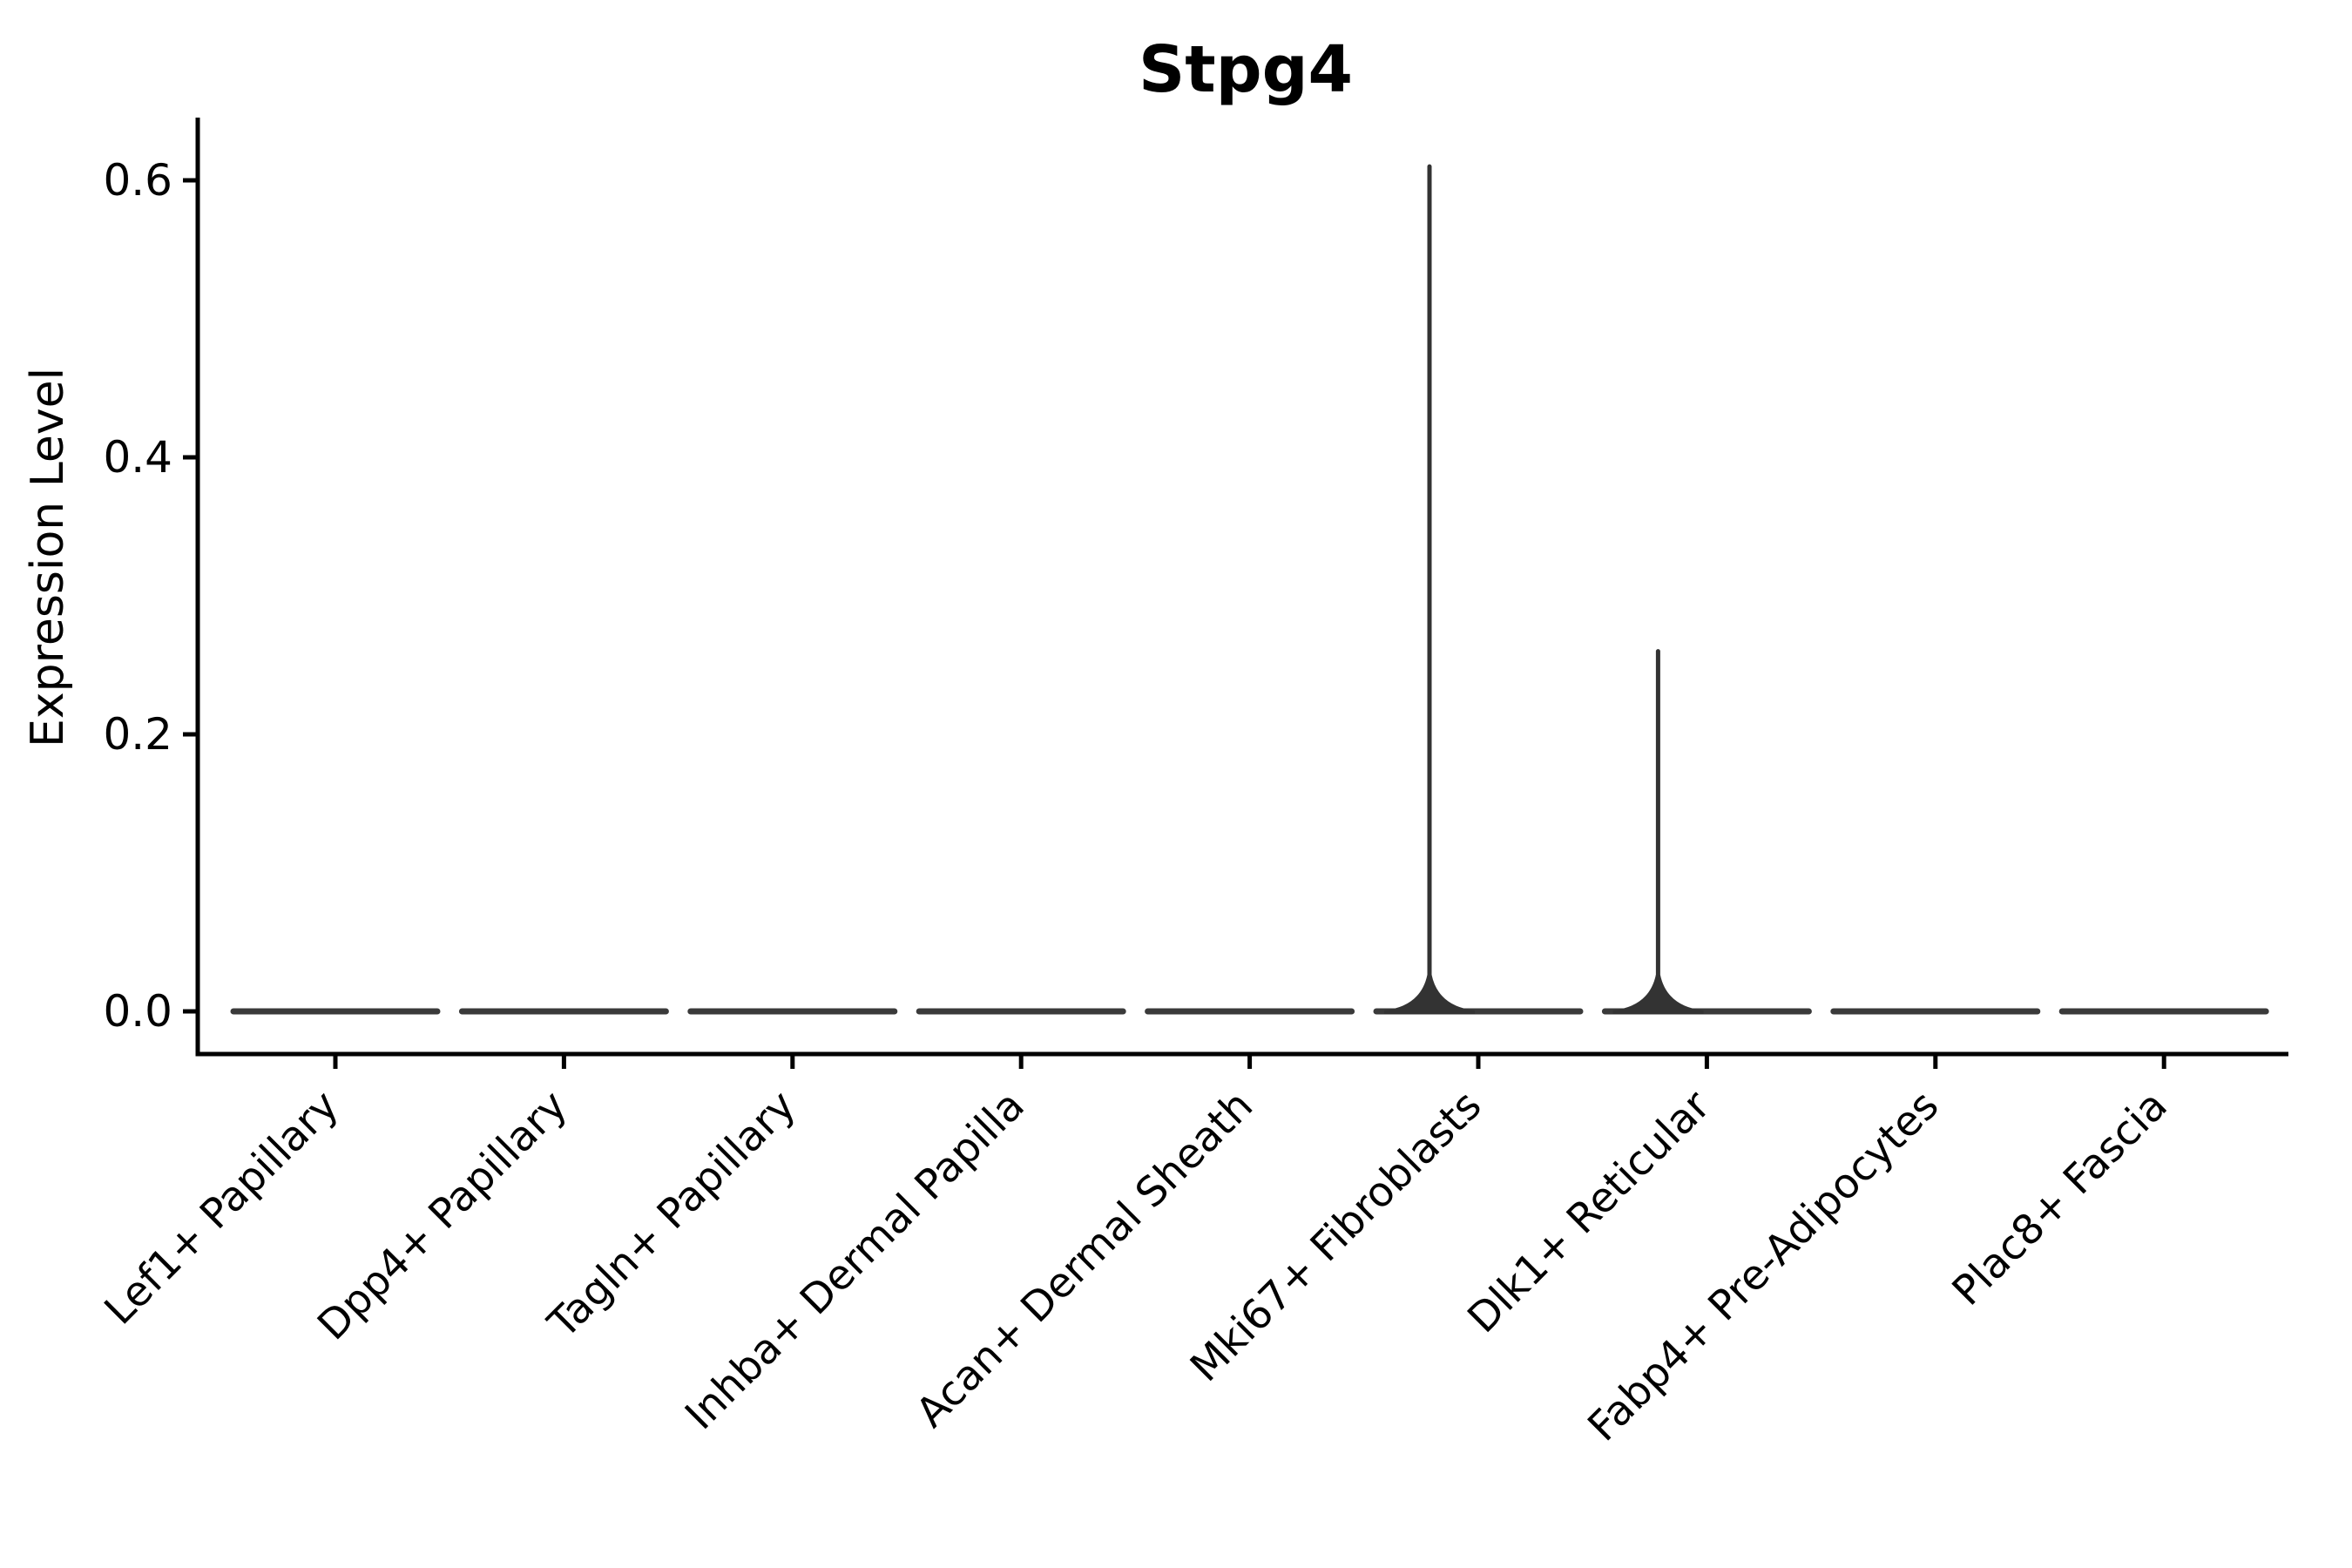  I want to click on x-tick-label-8: Plac8+ Fascia, so click(2060, 1198).